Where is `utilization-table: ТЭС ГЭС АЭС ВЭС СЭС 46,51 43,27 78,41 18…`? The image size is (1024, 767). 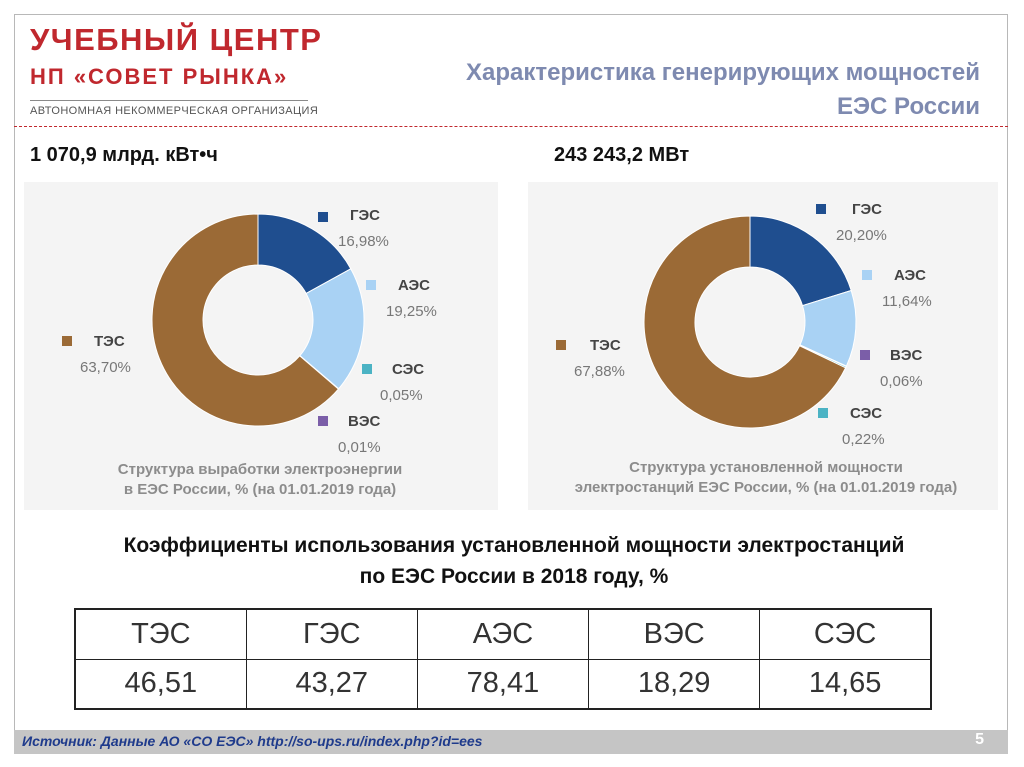
utilization-table: ТЭС ГЭС АЭС ВЭС СЭС 46,51 43,27 78,41 18… is located at coordinates (503, 659).